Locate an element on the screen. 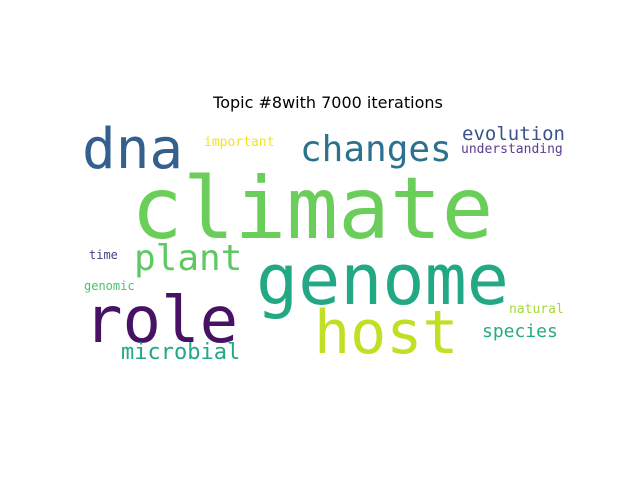 This screenshot has width=640, height=480. word-plant: plant is located at coordinates (188, 258).